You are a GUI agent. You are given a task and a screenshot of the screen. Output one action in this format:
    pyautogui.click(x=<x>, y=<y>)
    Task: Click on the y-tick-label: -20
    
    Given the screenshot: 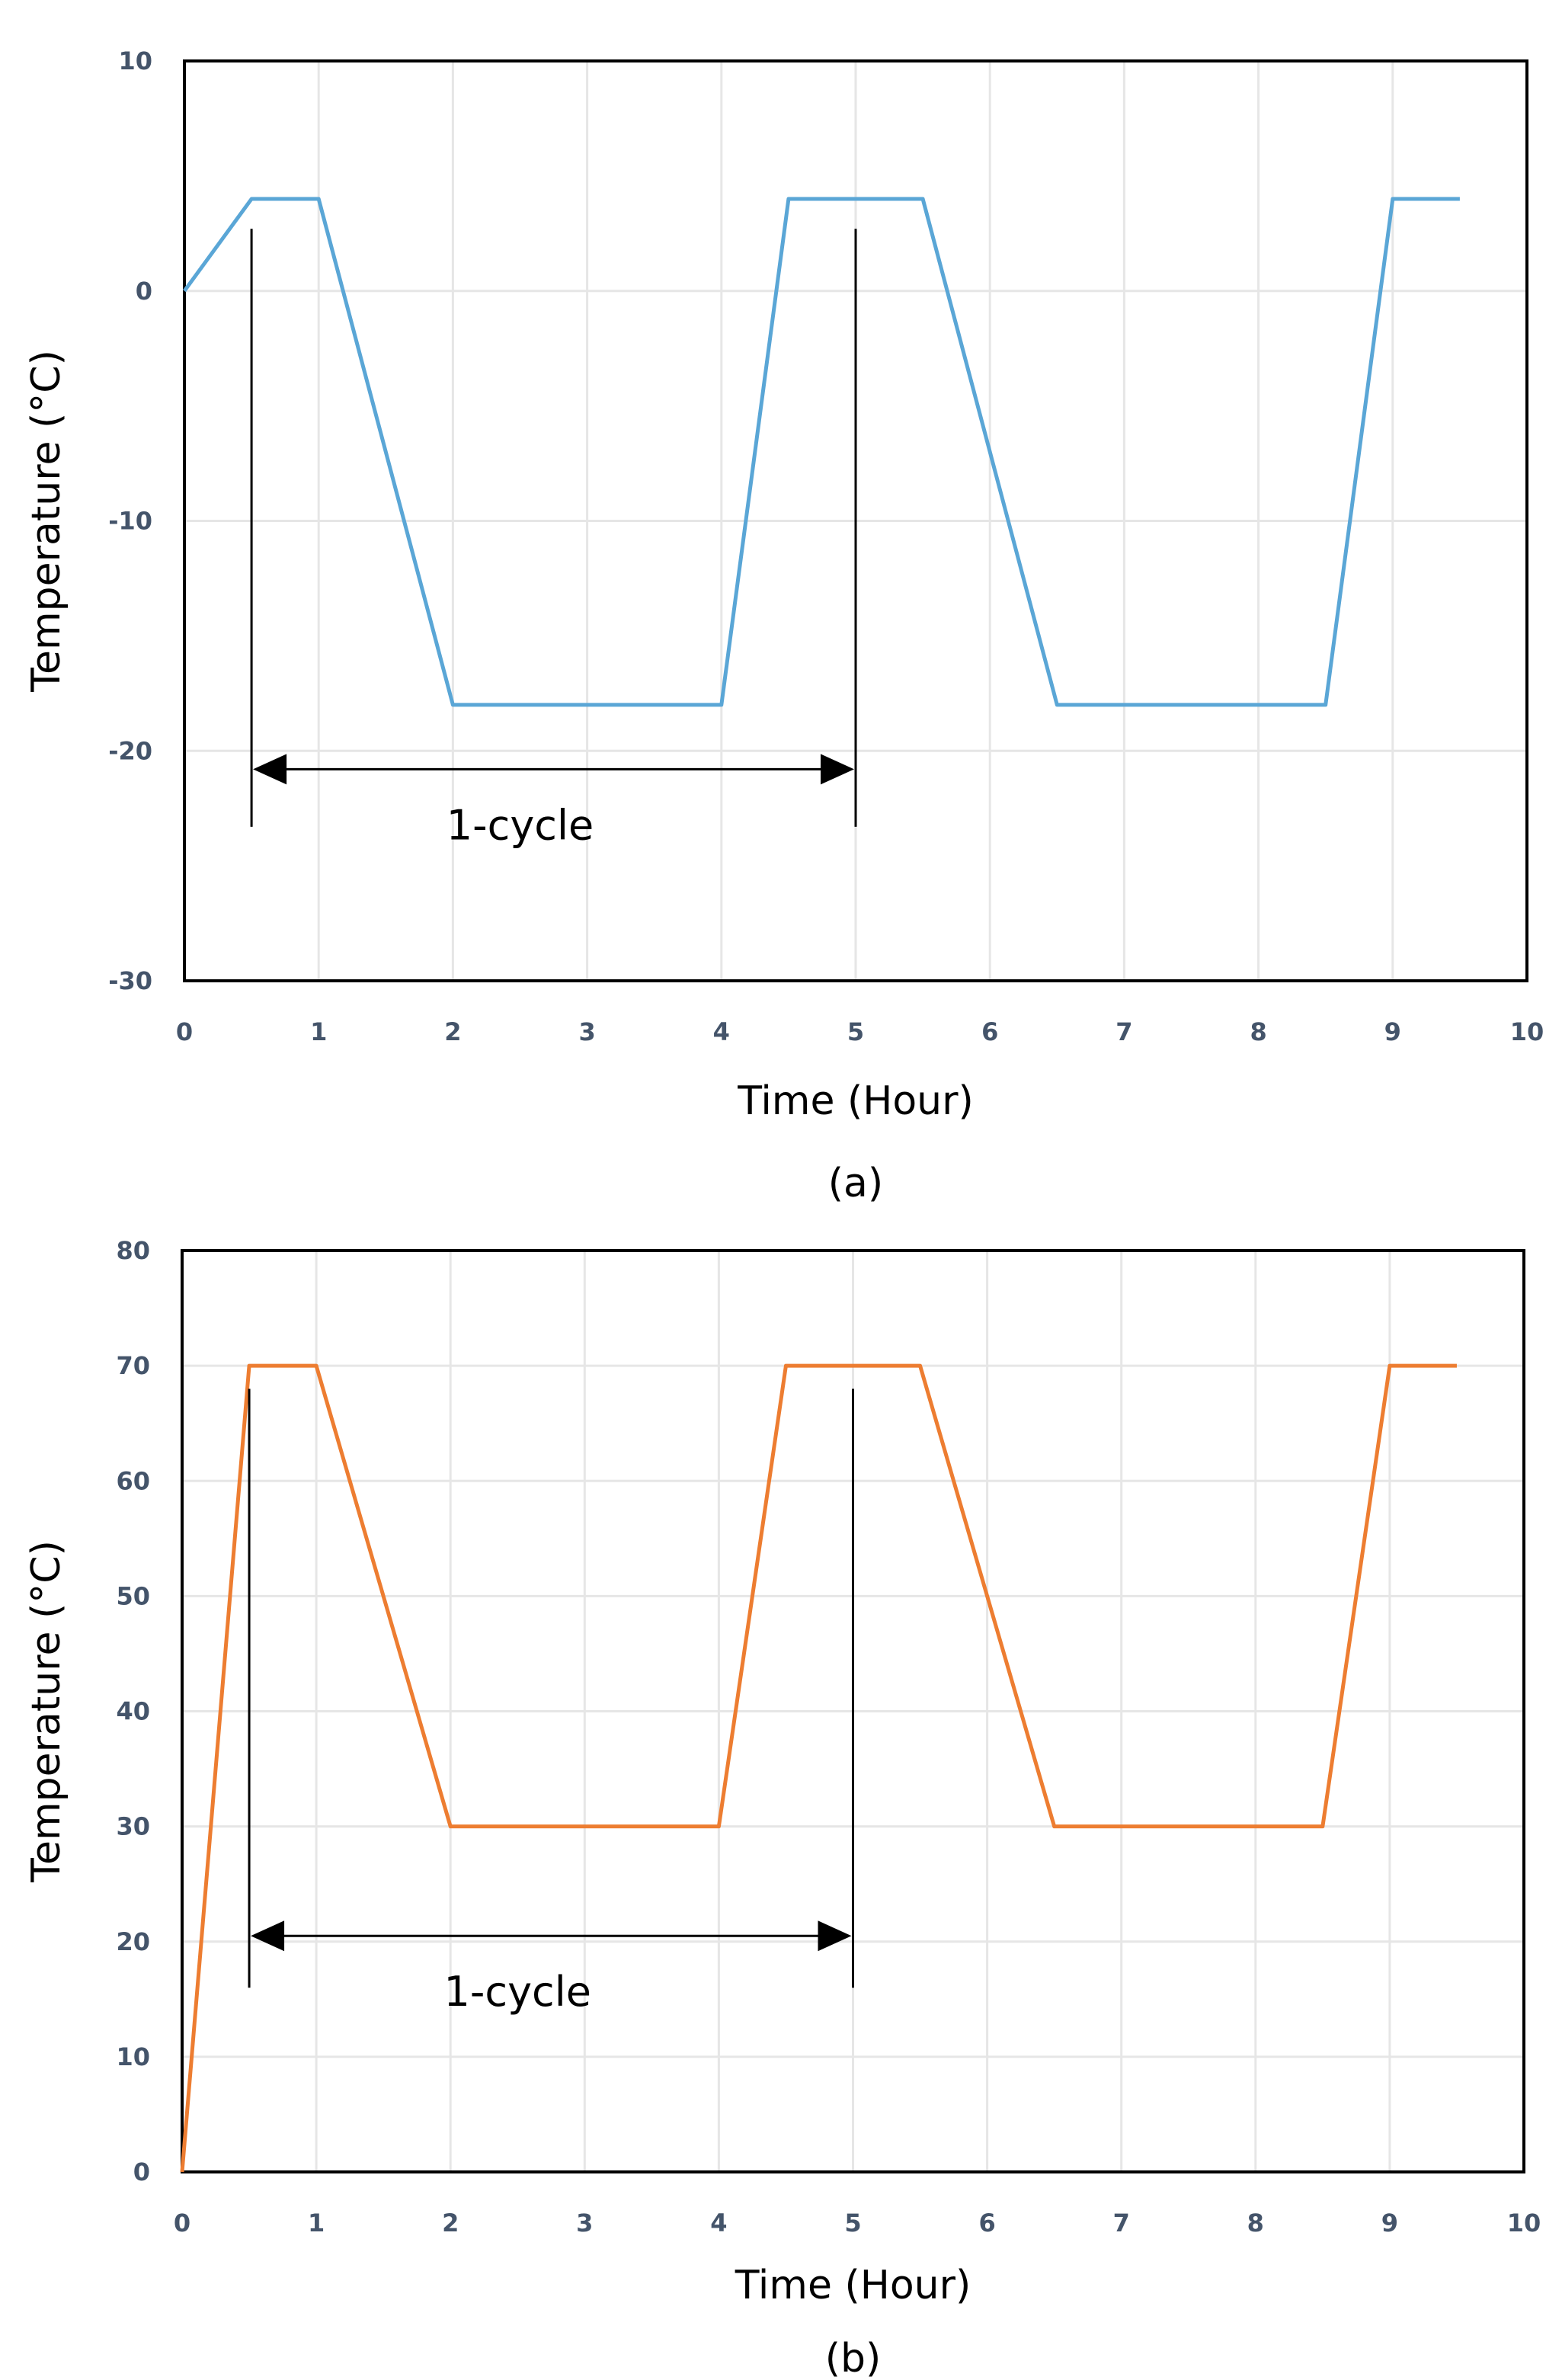 What is the action you would take?
    pyautogui.click(x=130, y=750)
    